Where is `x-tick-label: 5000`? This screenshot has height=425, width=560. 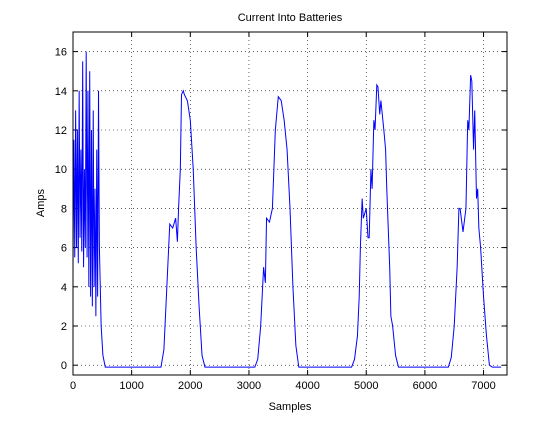 x-tick-label: 5000 is located at coordinates (366, 386).